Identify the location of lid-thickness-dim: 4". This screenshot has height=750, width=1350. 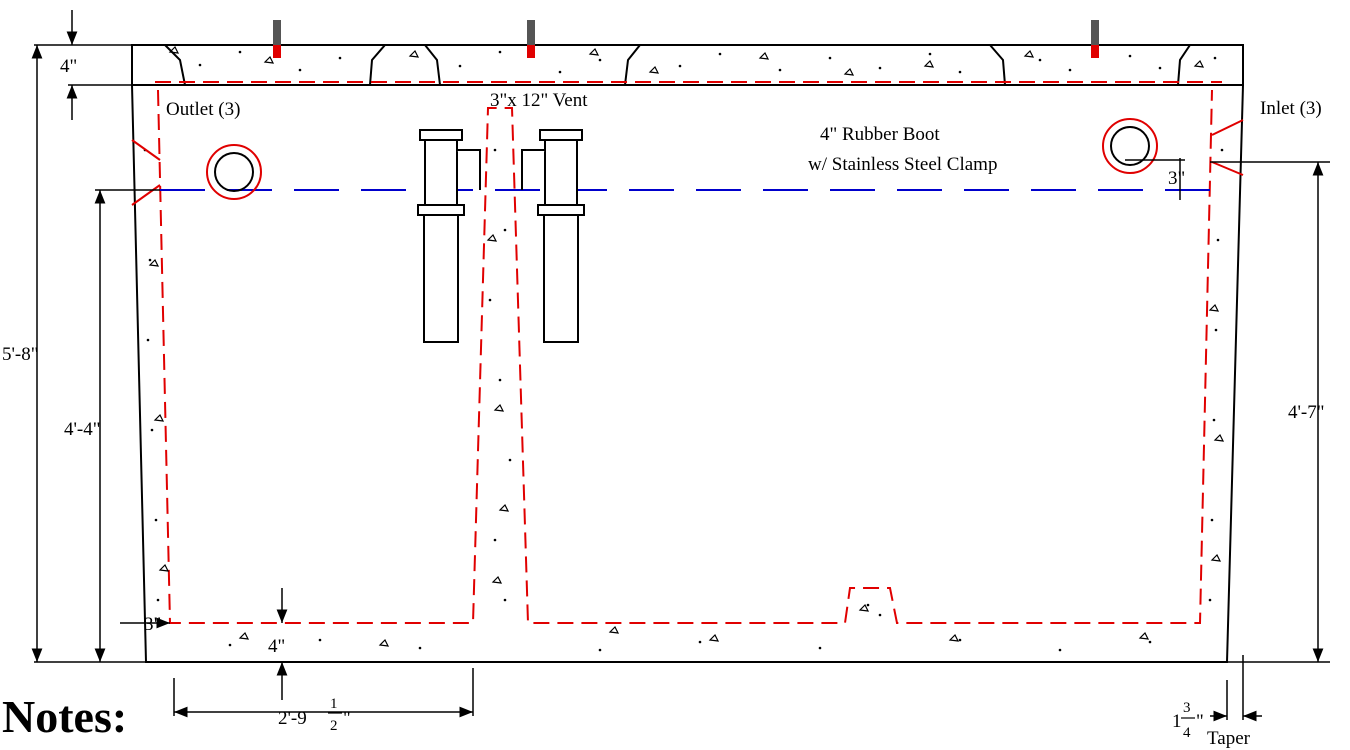
(68, 66).